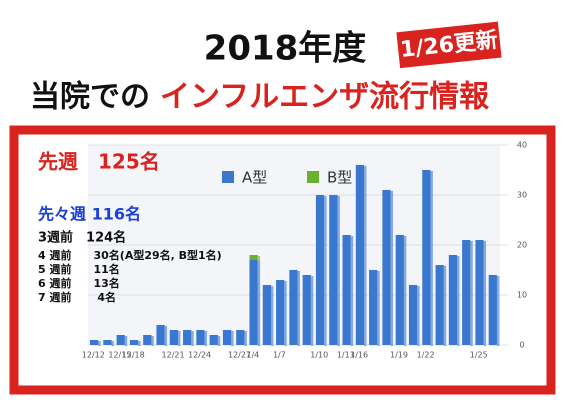 Image resolution: width=565 pixels, height=400 pixels. What do you see at coordinates (359, 355) in the screenshot?
I see `x-tick-label: 1/16` at bounding box center [359, 355].